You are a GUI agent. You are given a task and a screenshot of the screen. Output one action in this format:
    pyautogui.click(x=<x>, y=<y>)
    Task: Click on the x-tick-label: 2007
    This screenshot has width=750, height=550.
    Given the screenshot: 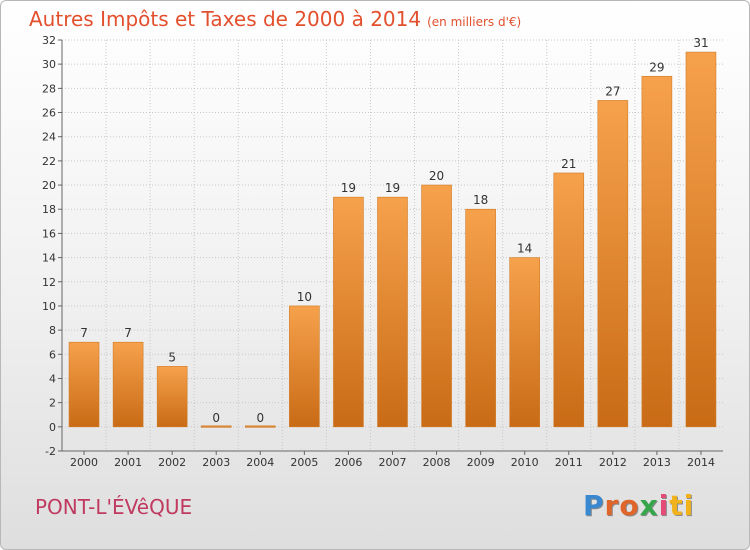 What is the action you would take?
    pyautogui.click(x=393, y=462)
    